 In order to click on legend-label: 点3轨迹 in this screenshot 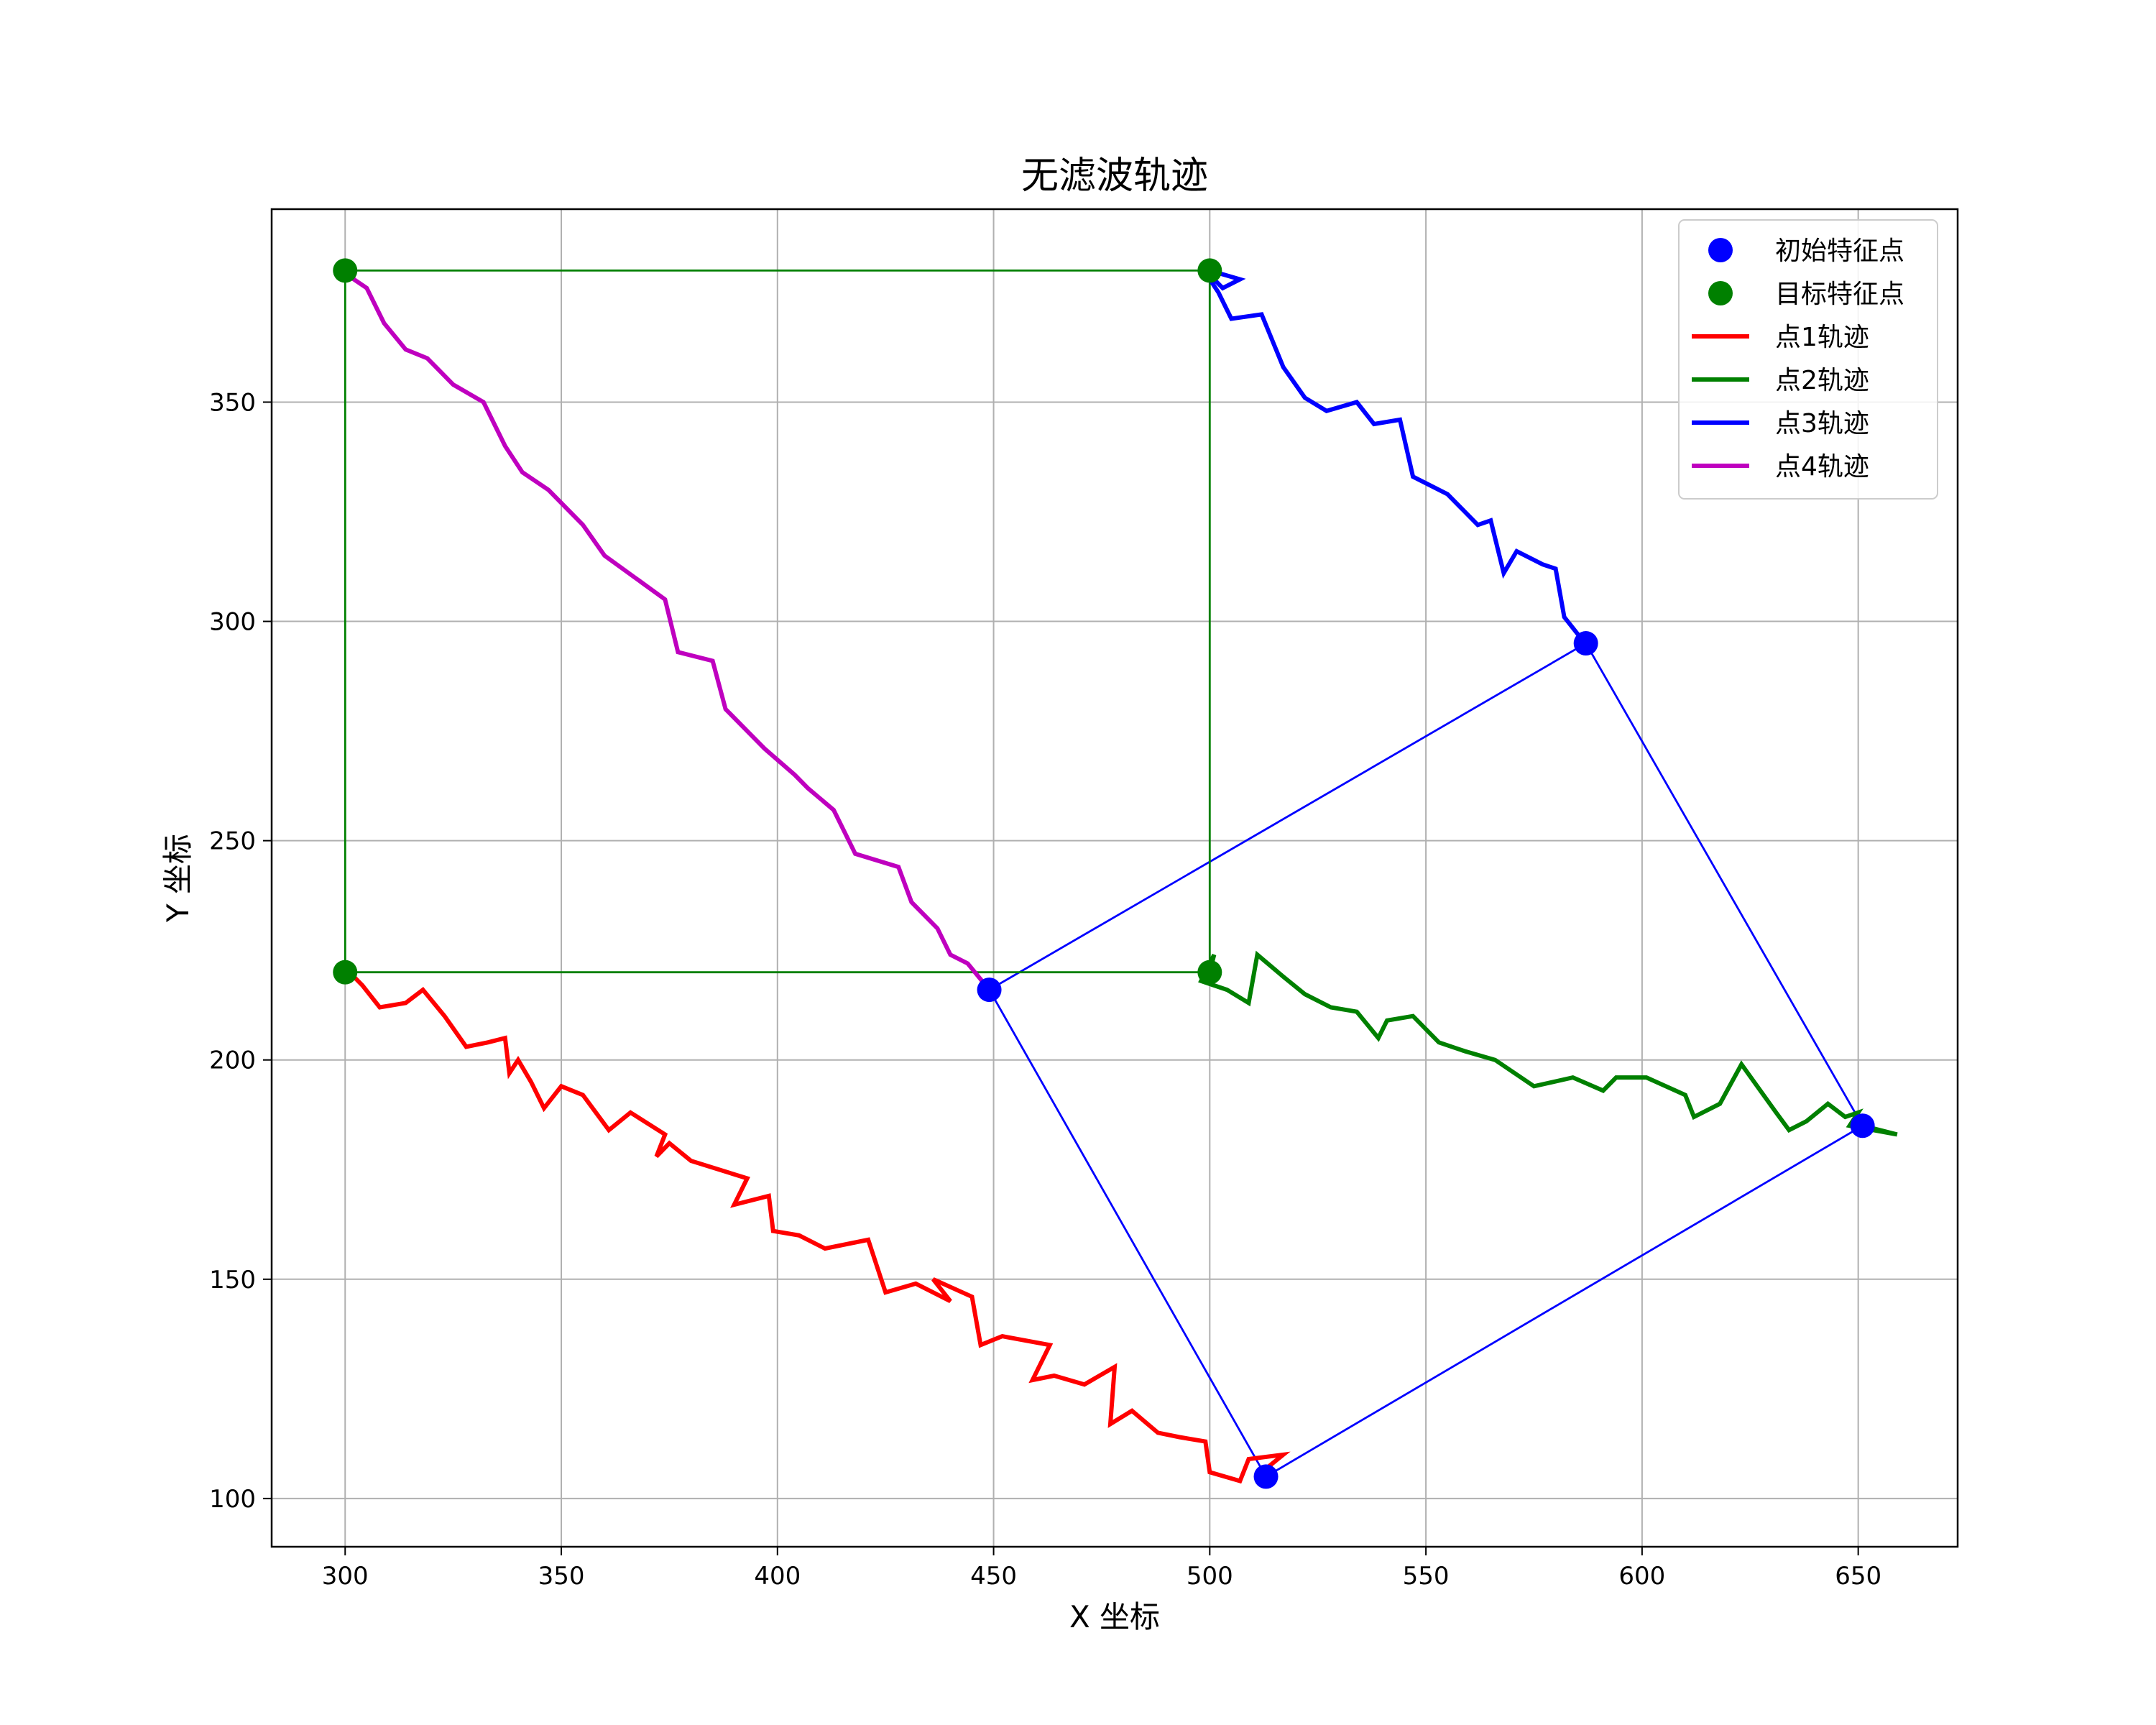, I will do `click(1822, 423)`.